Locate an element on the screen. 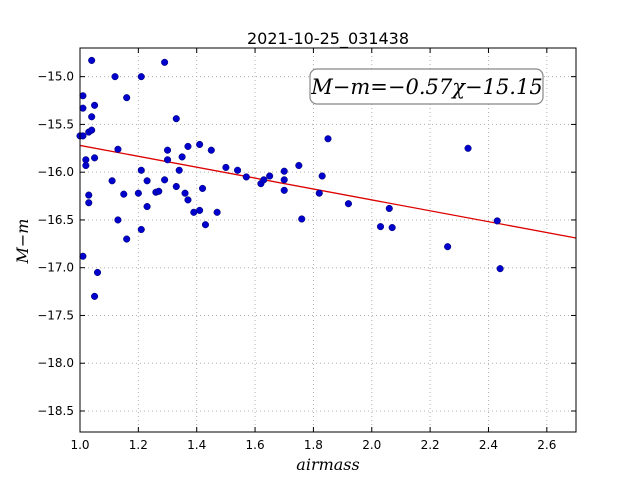  chart-title: 2021-10-25_031438 is located at coordinates (328, 39).